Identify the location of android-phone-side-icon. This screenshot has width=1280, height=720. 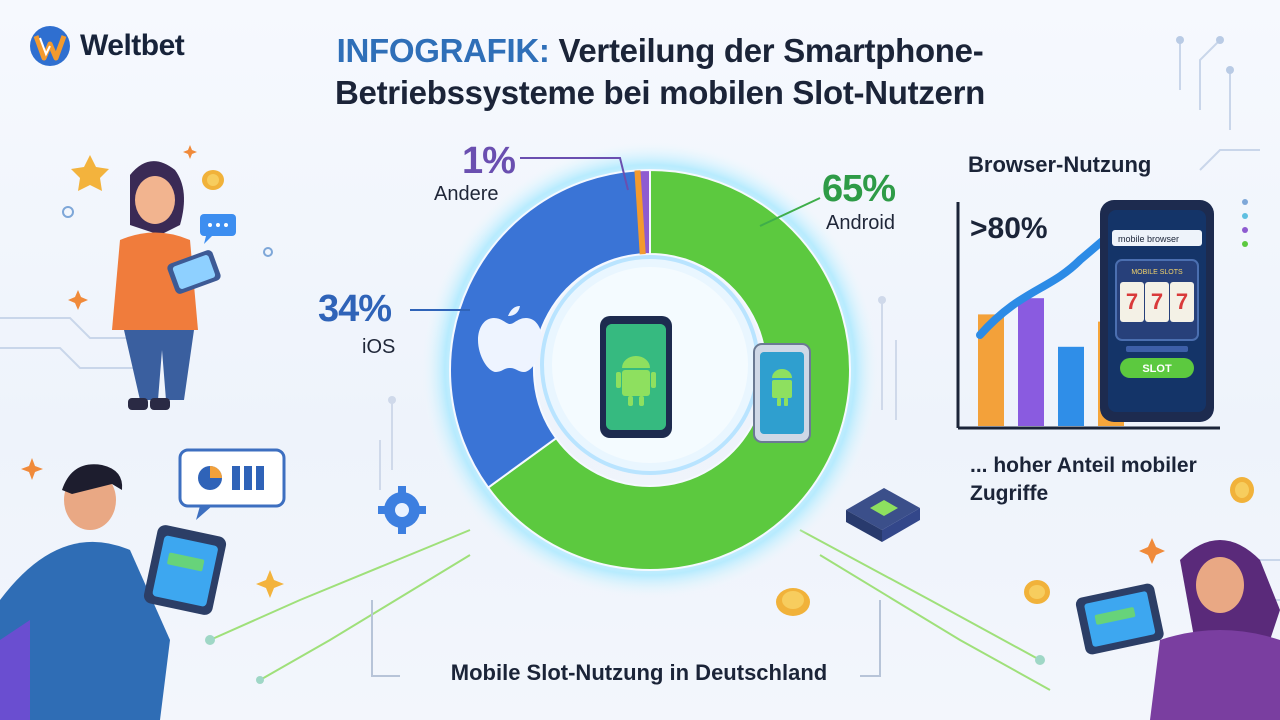
(782, 393).